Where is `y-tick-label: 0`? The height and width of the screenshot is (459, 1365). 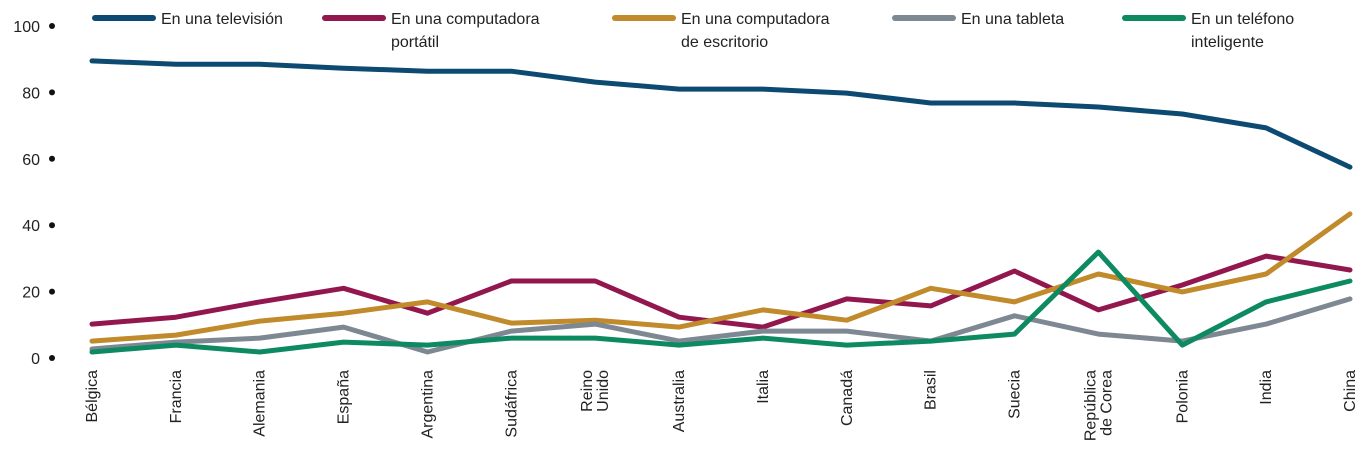
y-tick-label: 0 is located at coordinates (35, 359).